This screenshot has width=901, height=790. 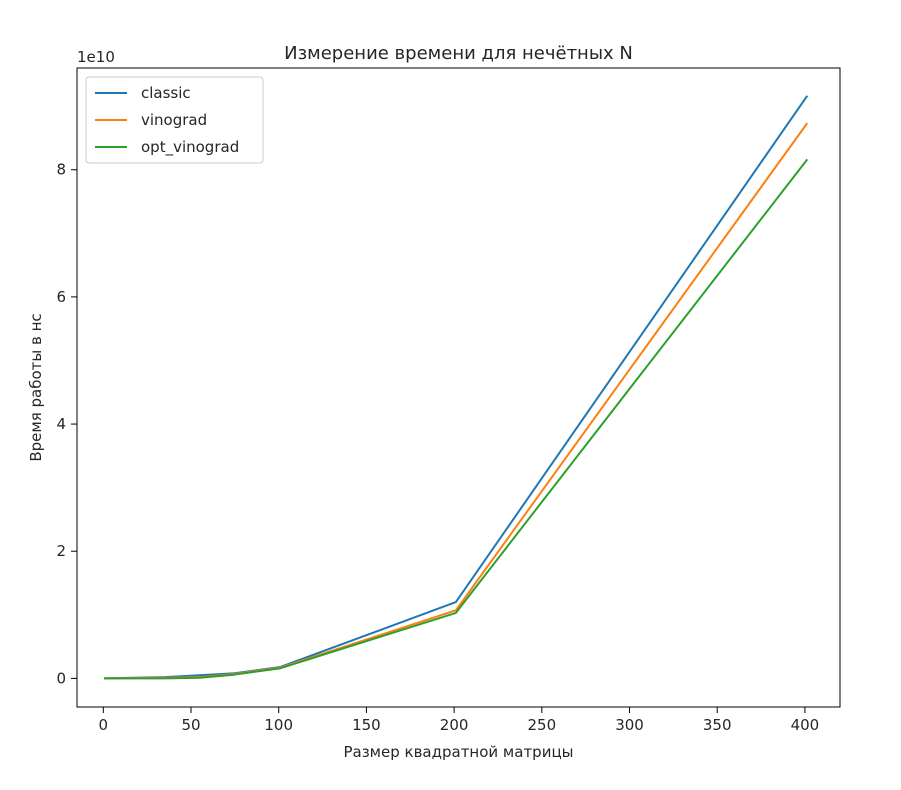 What do you see at coordinates (61, 551) in the screenshot?
I see `y-tick-label: 2` at bounding box center [61, 551].